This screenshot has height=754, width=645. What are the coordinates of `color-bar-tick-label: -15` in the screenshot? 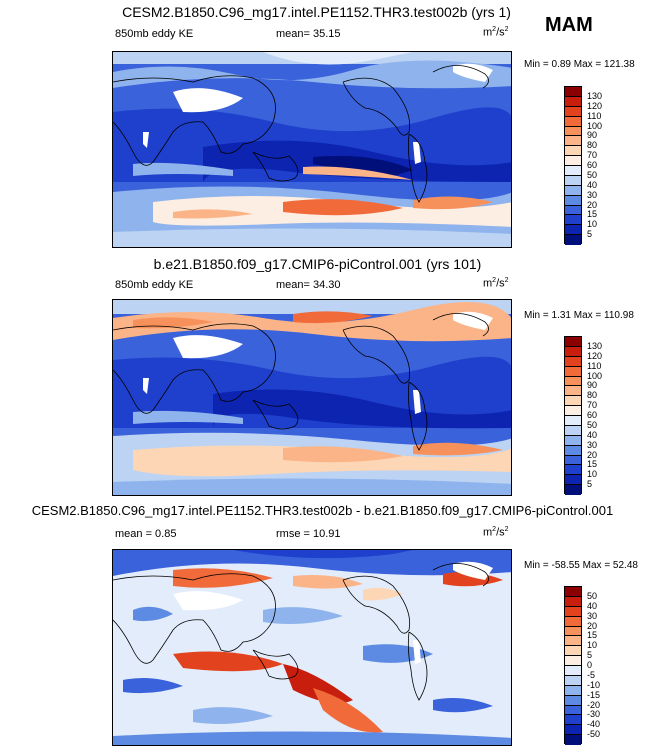 It's located at (594, 694).